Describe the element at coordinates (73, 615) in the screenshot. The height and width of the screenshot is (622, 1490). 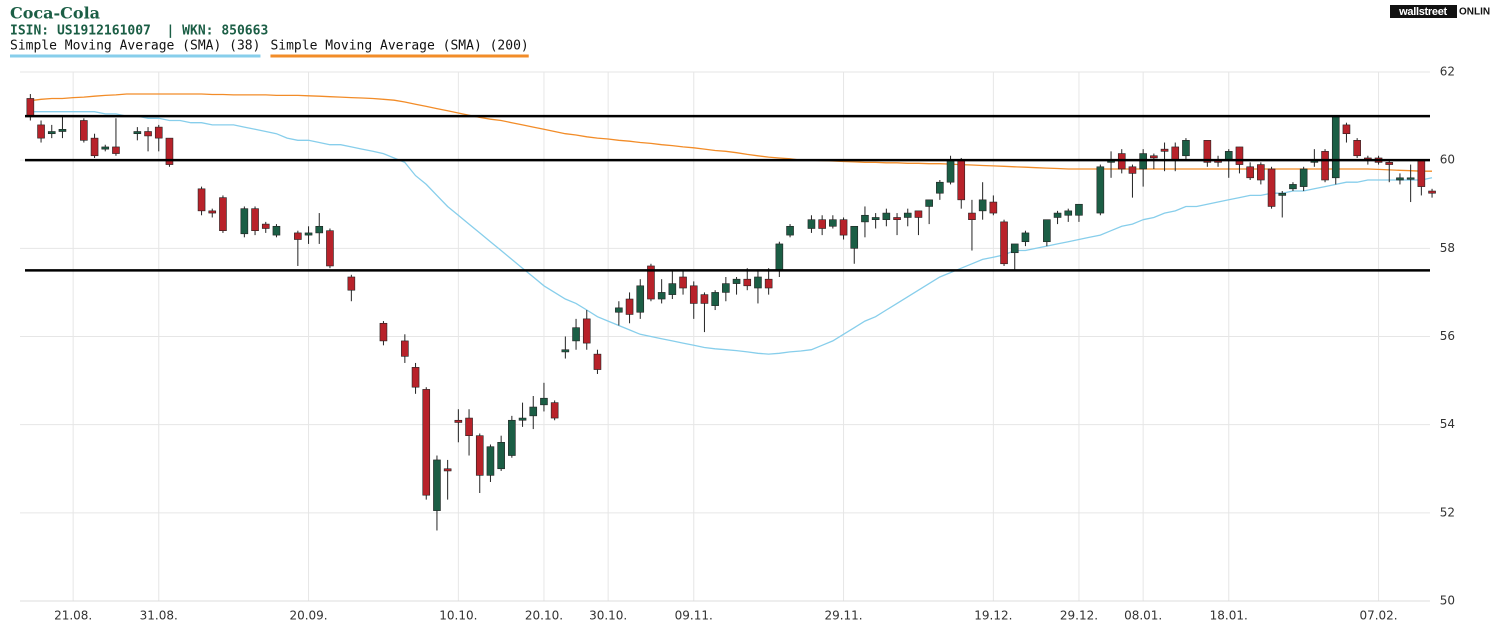
I see `x-tick-label: 21.08.` at that location.